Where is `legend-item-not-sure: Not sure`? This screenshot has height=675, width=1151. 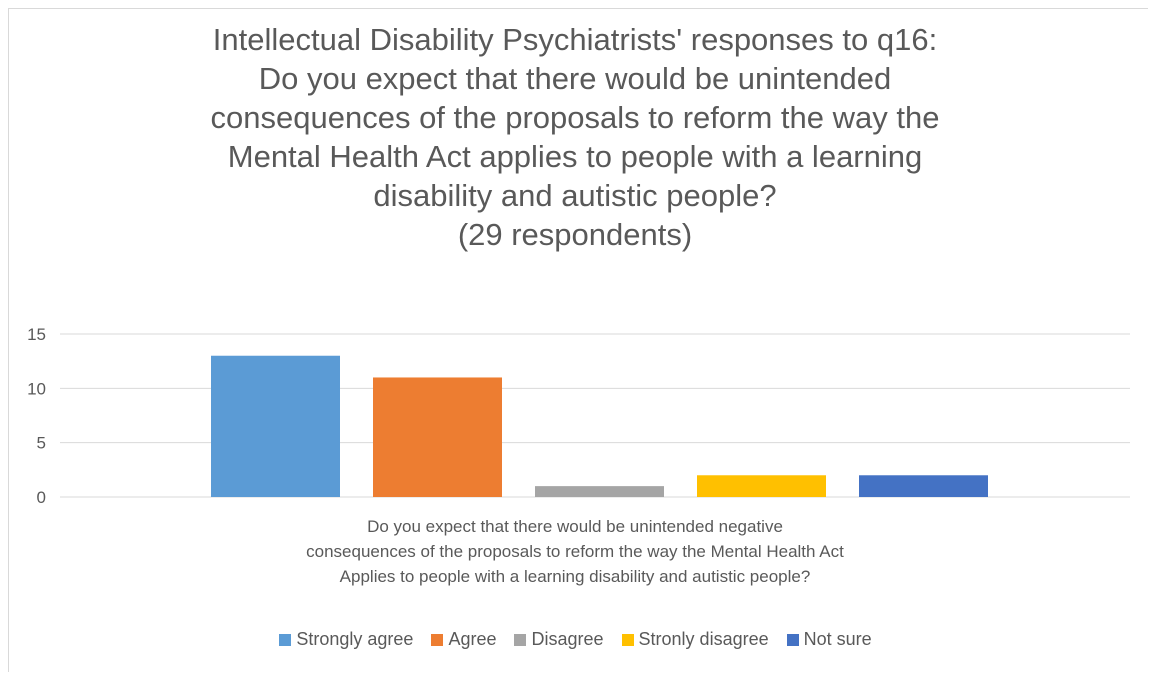 legend-item-not-sure: Not sure is located at coordinates (829, 639).